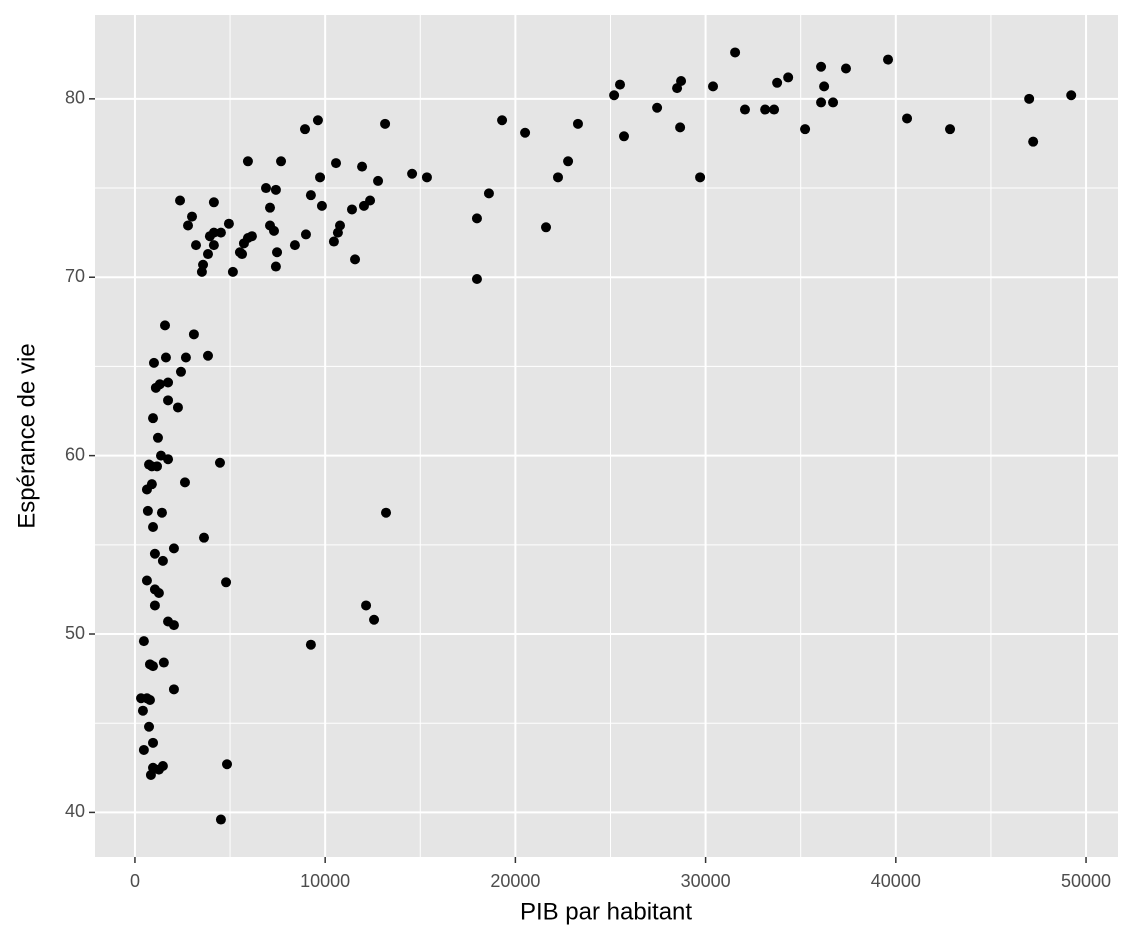  Describe the element at coordinates (896, 881) in the screenshot. I see `x-tick-label: 40000` at that location.